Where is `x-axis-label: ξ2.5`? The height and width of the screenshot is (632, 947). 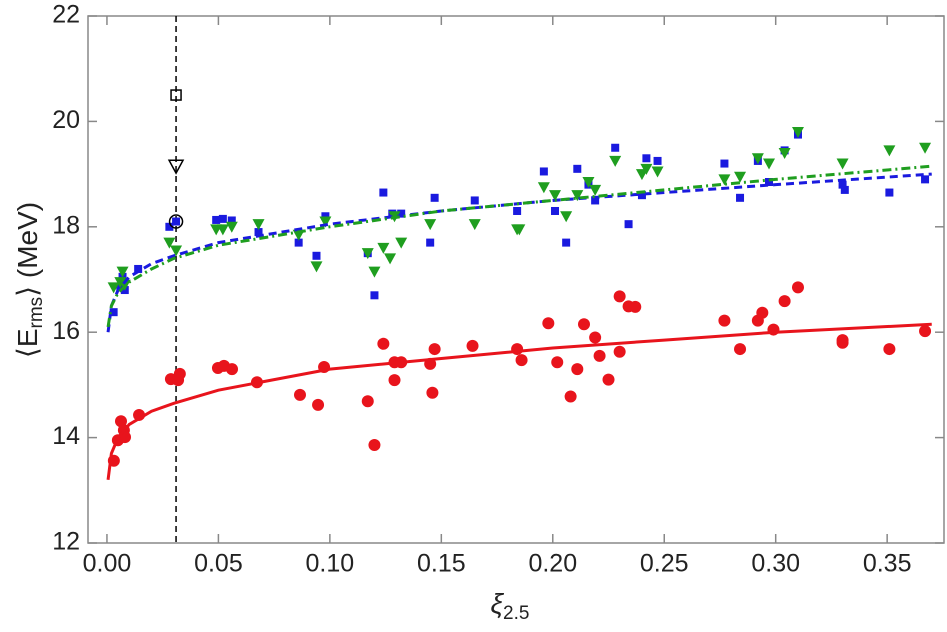 x-axis-label: ξ2.5 is located at coordinates (510, 606).